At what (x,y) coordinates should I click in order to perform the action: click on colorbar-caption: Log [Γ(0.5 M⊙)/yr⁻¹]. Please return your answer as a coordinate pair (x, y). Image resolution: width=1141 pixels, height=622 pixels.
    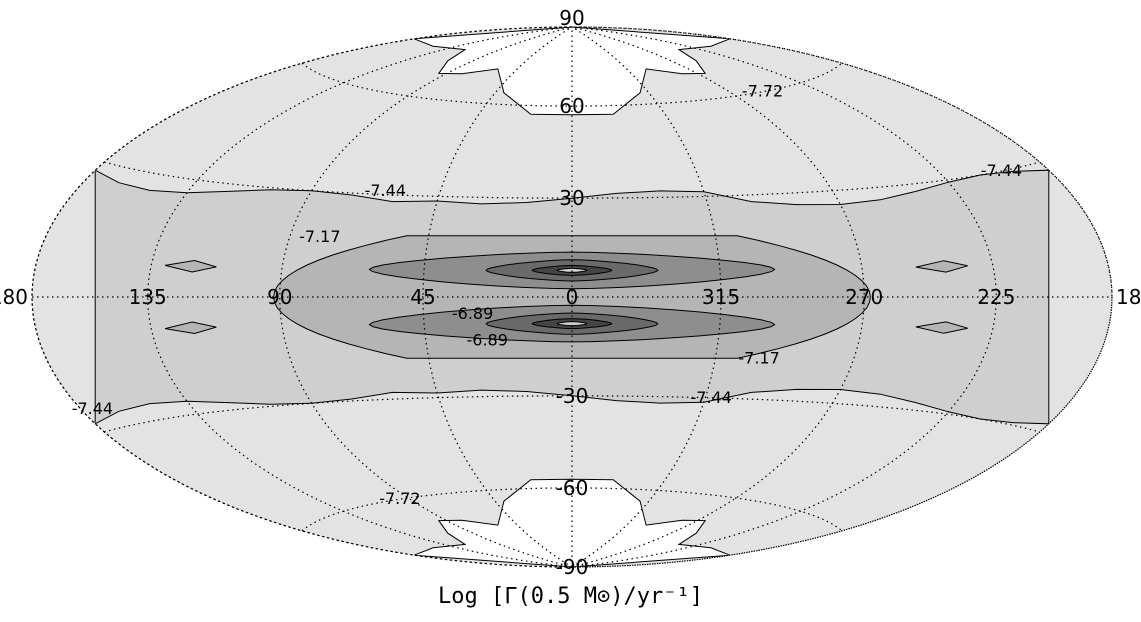
    Looking at the image, I should click on (570, 596).